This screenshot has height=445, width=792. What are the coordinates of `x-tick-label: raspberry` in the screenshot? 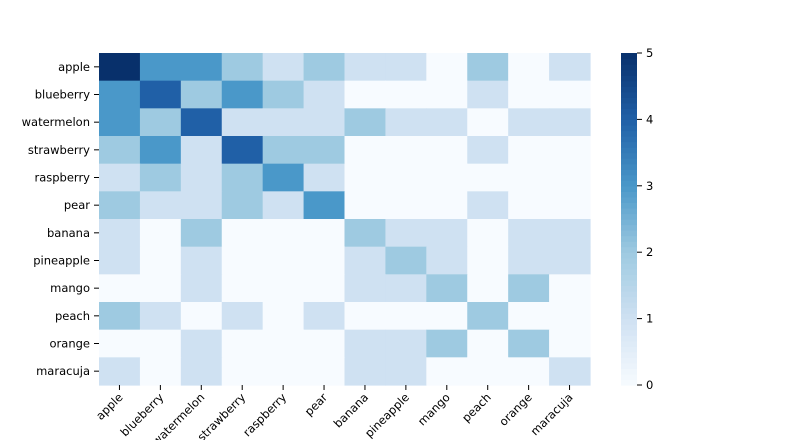 It's located at (264, 414).